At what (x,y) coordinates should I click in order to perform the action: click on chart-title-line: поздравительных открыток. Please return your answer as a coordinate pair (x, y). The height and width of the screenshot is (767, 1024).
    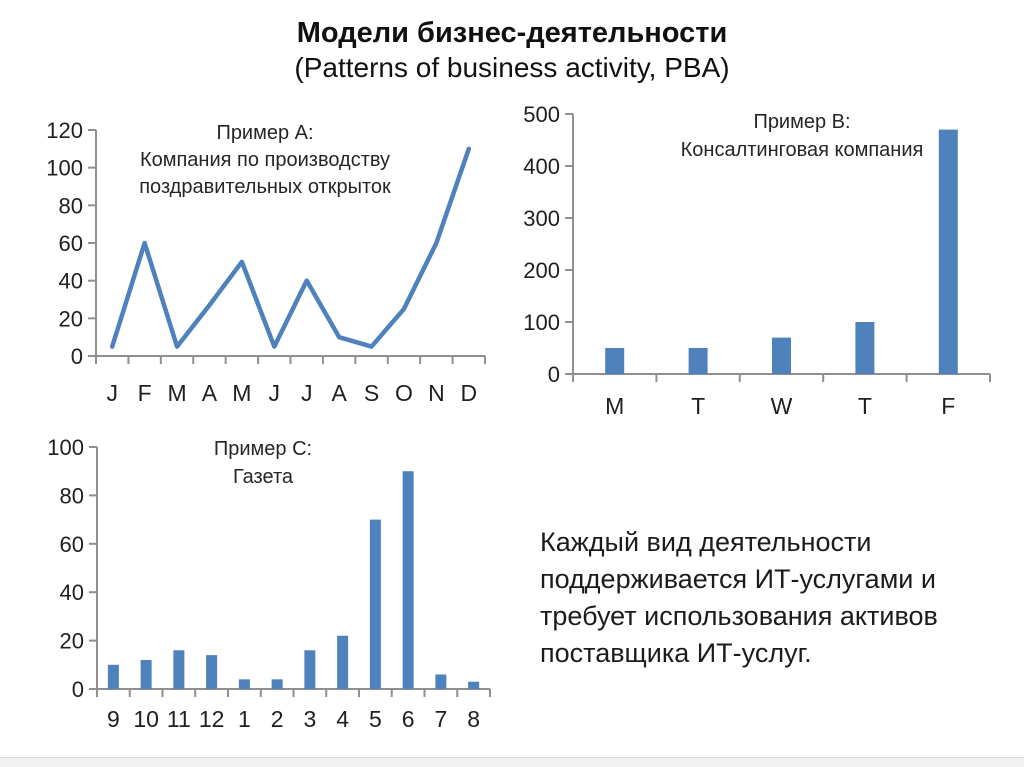
    Looking at the image, I should click on (265, 187).